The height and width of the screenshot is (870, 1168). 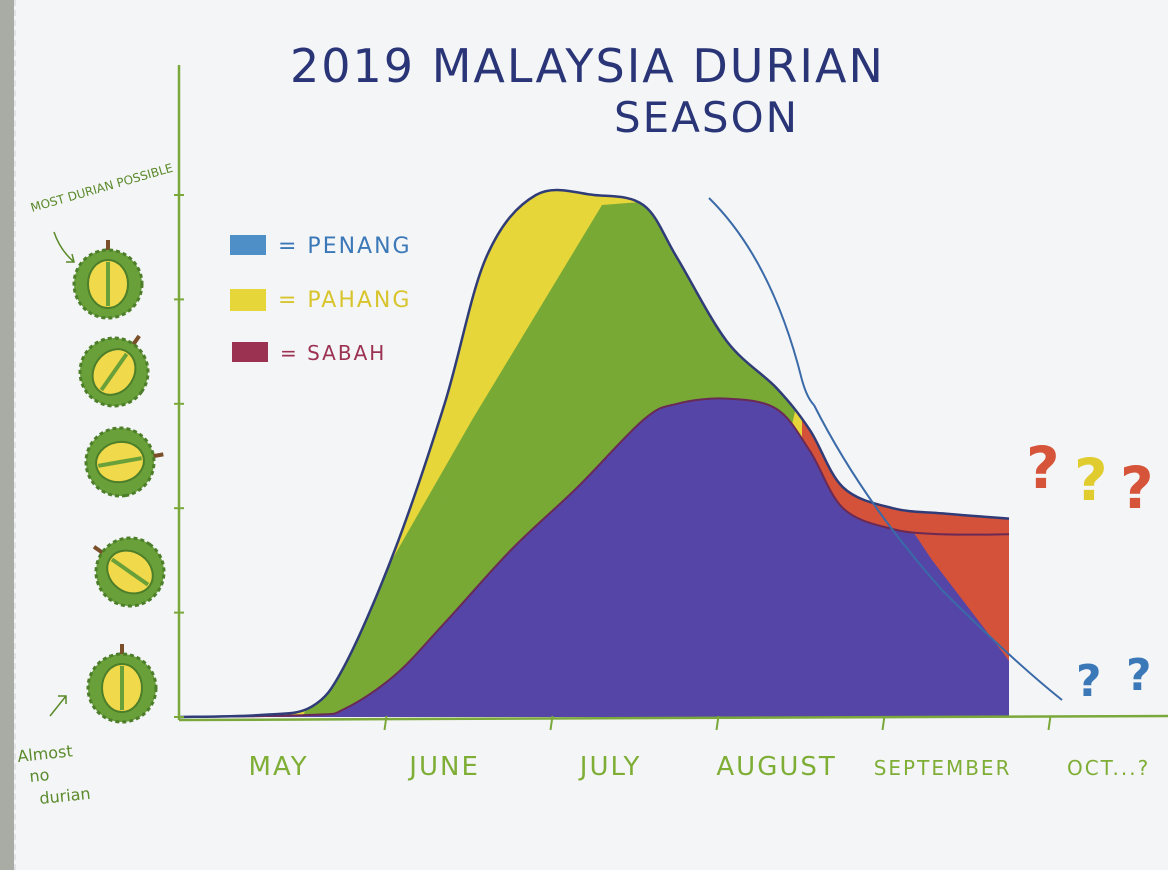 What do you see at coordinates (610, 767) in the screenshot?
I see `x-tick-label: JULY` at bounding box center [610, 767].